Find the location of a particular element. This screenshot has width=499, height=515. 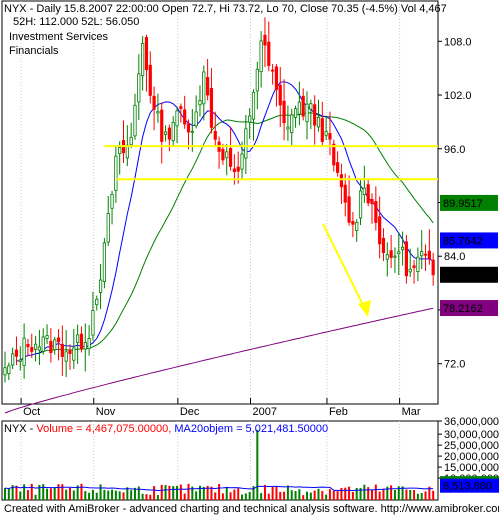

x-tick-label: Nov is located at coordinates (106, 412).